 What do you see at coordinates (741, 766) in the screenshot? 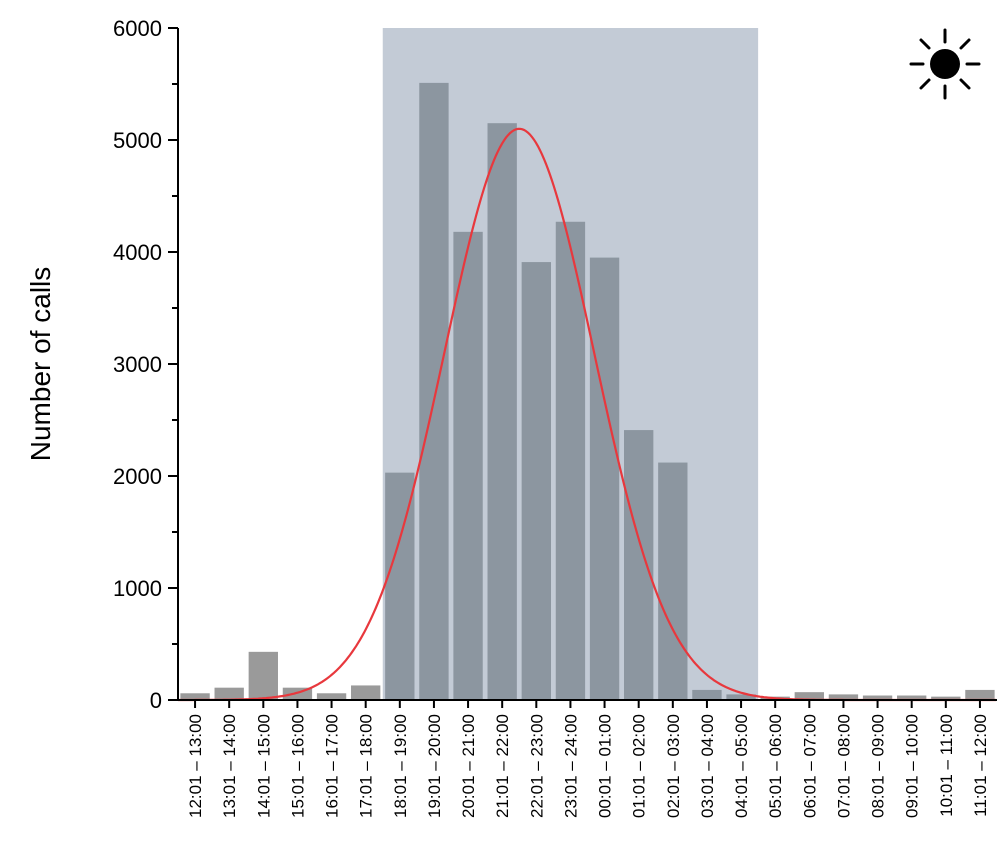
I see `x-tick-label: 04:01 – 05:00` at bounding box center [741, 766].